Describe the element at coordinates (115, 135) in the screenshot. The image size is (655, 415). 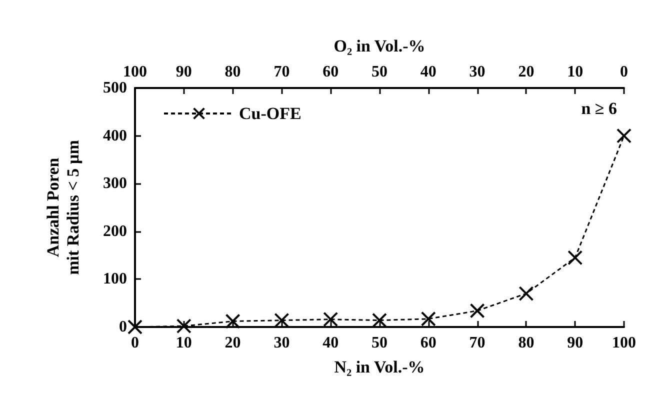
I see `y-tick-label: 400` at that location.